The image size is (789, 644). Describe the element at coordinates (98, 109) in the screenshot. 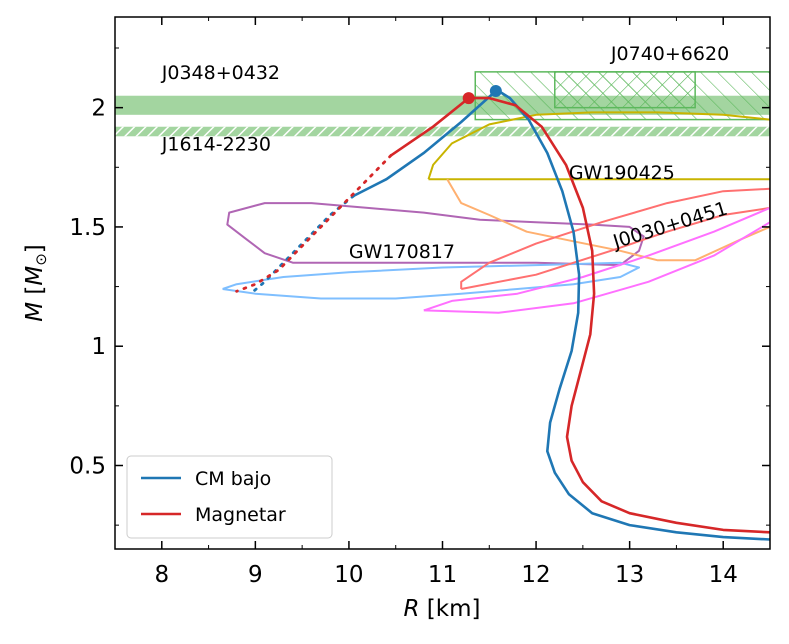

I see `y-tick-label: 2` at that location.